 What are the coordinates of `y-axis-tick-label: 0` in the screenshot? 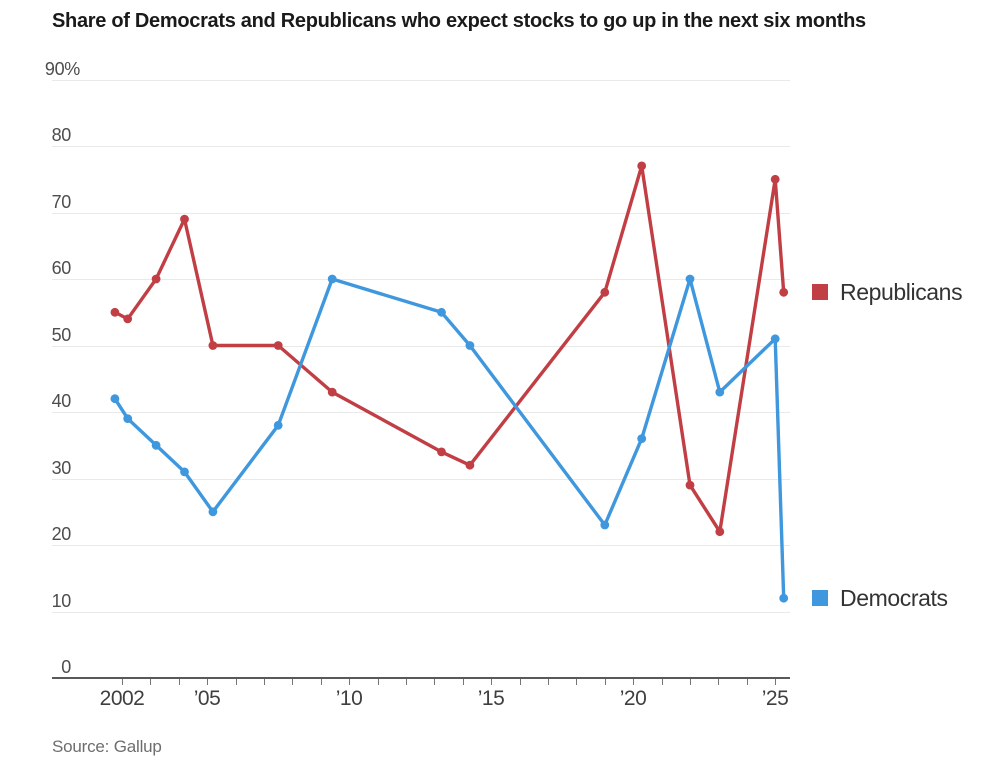 It's located at (66, 667).